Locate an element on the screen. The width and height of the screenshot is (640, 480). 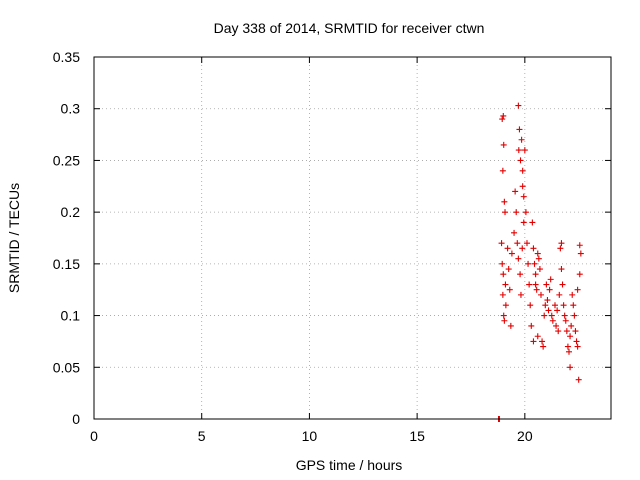
y-tick-label: 0.25 is located at coordinates (66, 160).